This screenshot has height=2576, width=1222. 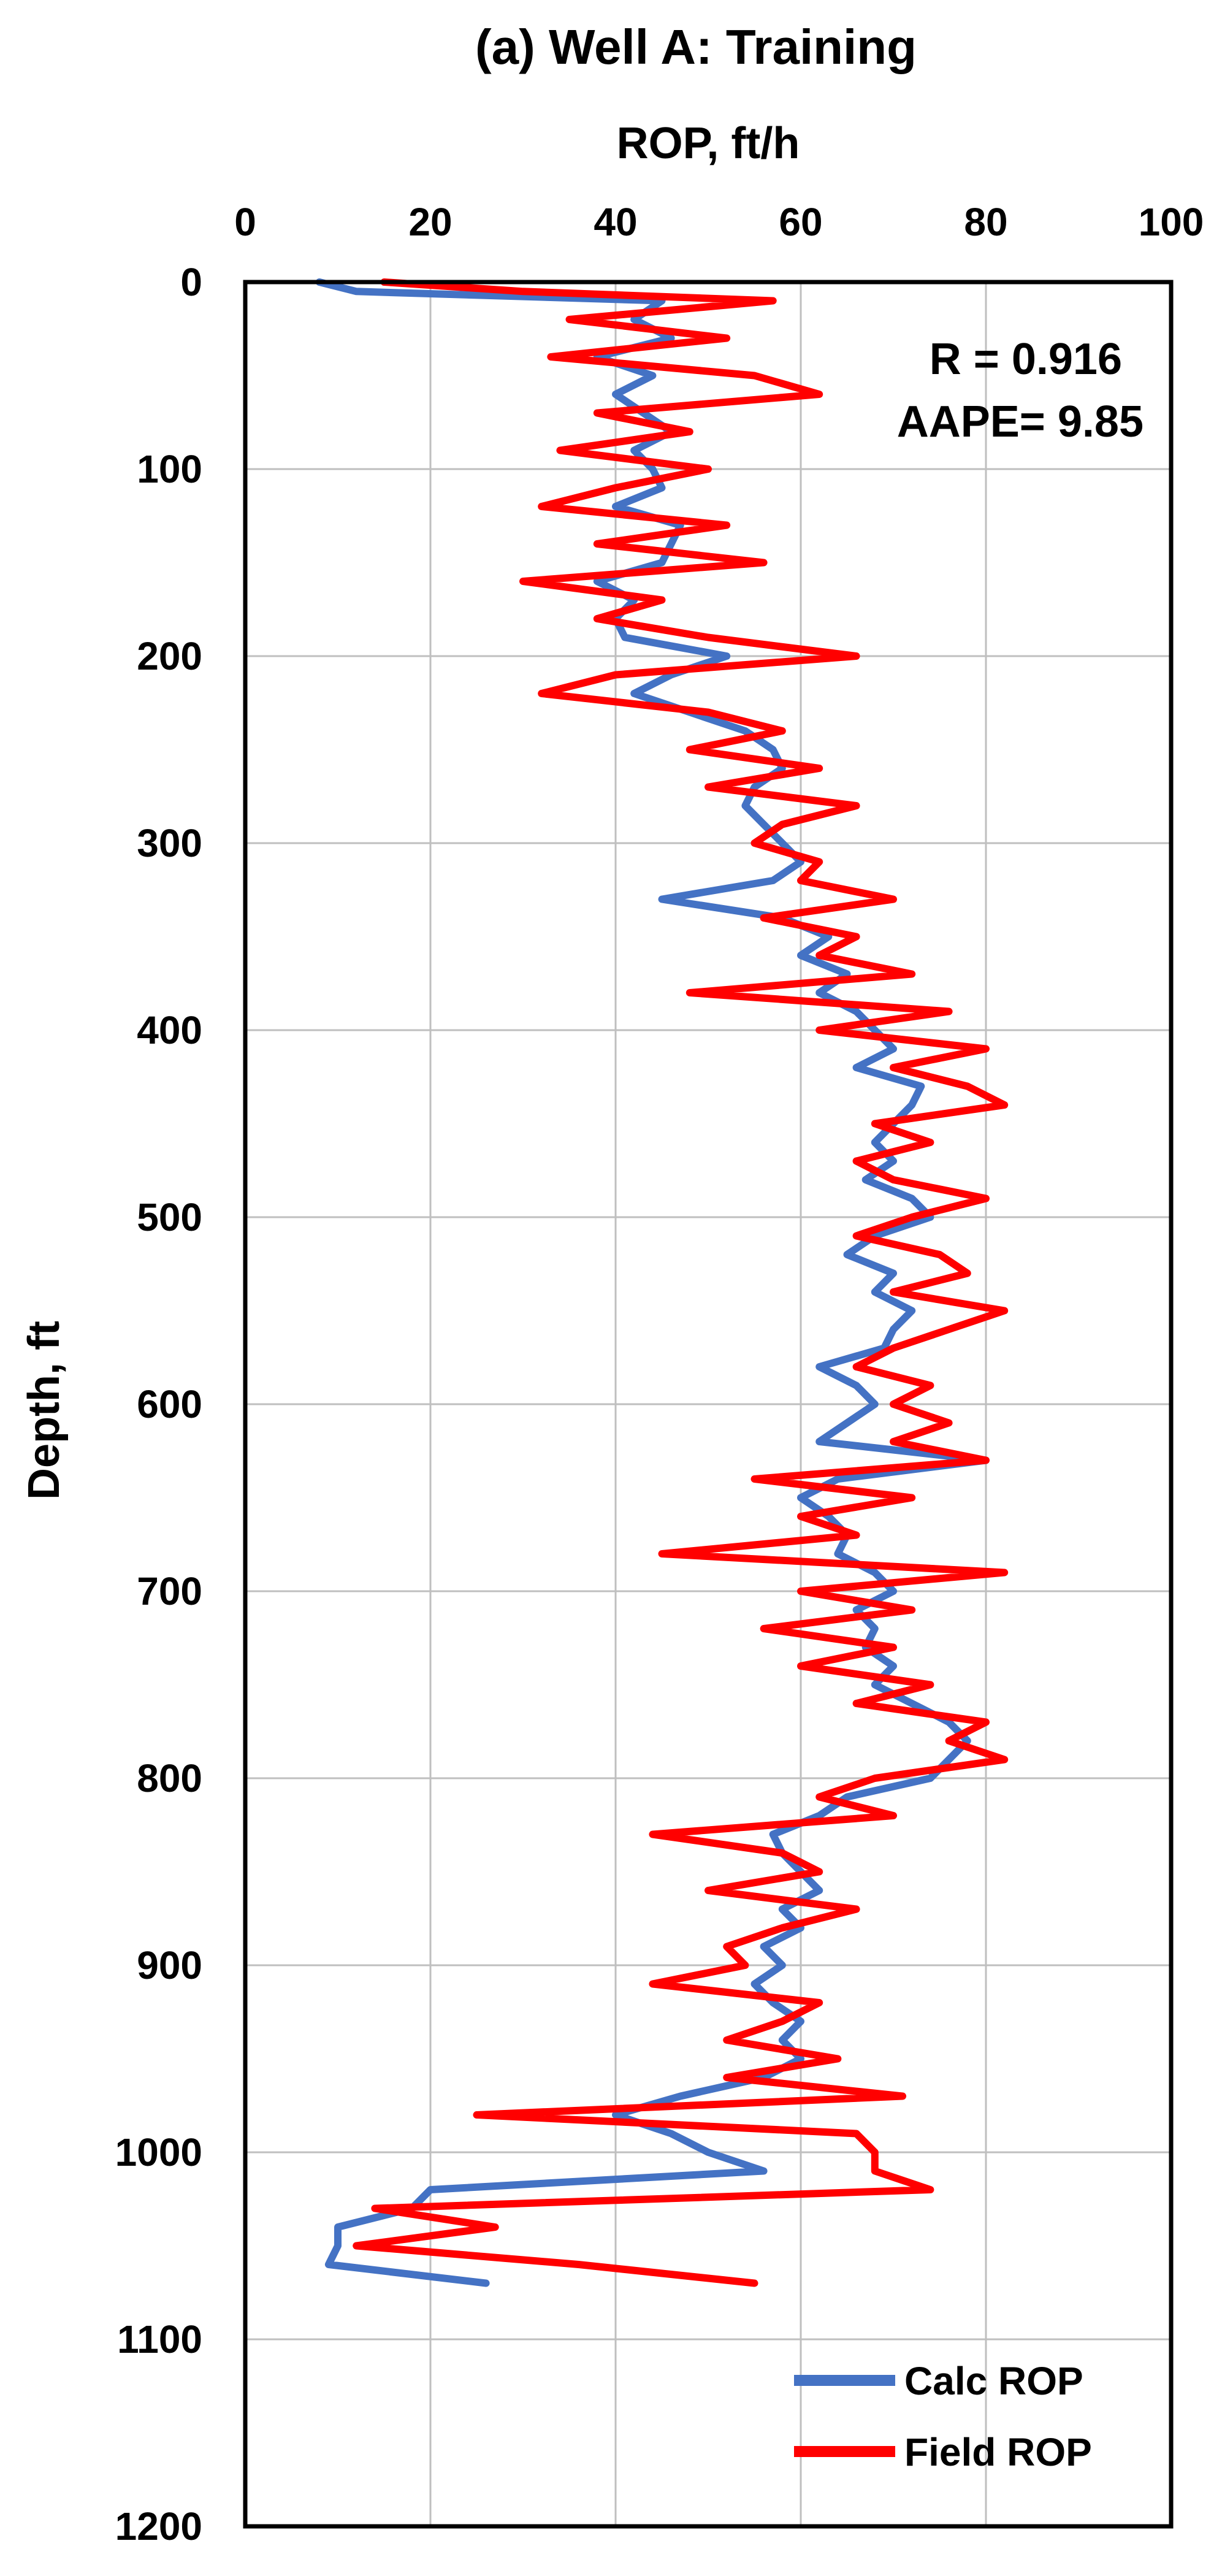 What do you see at coordinates (169, 843) in the screenshot?
I see `y-tick-label: 300` at bounding box center [169, 843].